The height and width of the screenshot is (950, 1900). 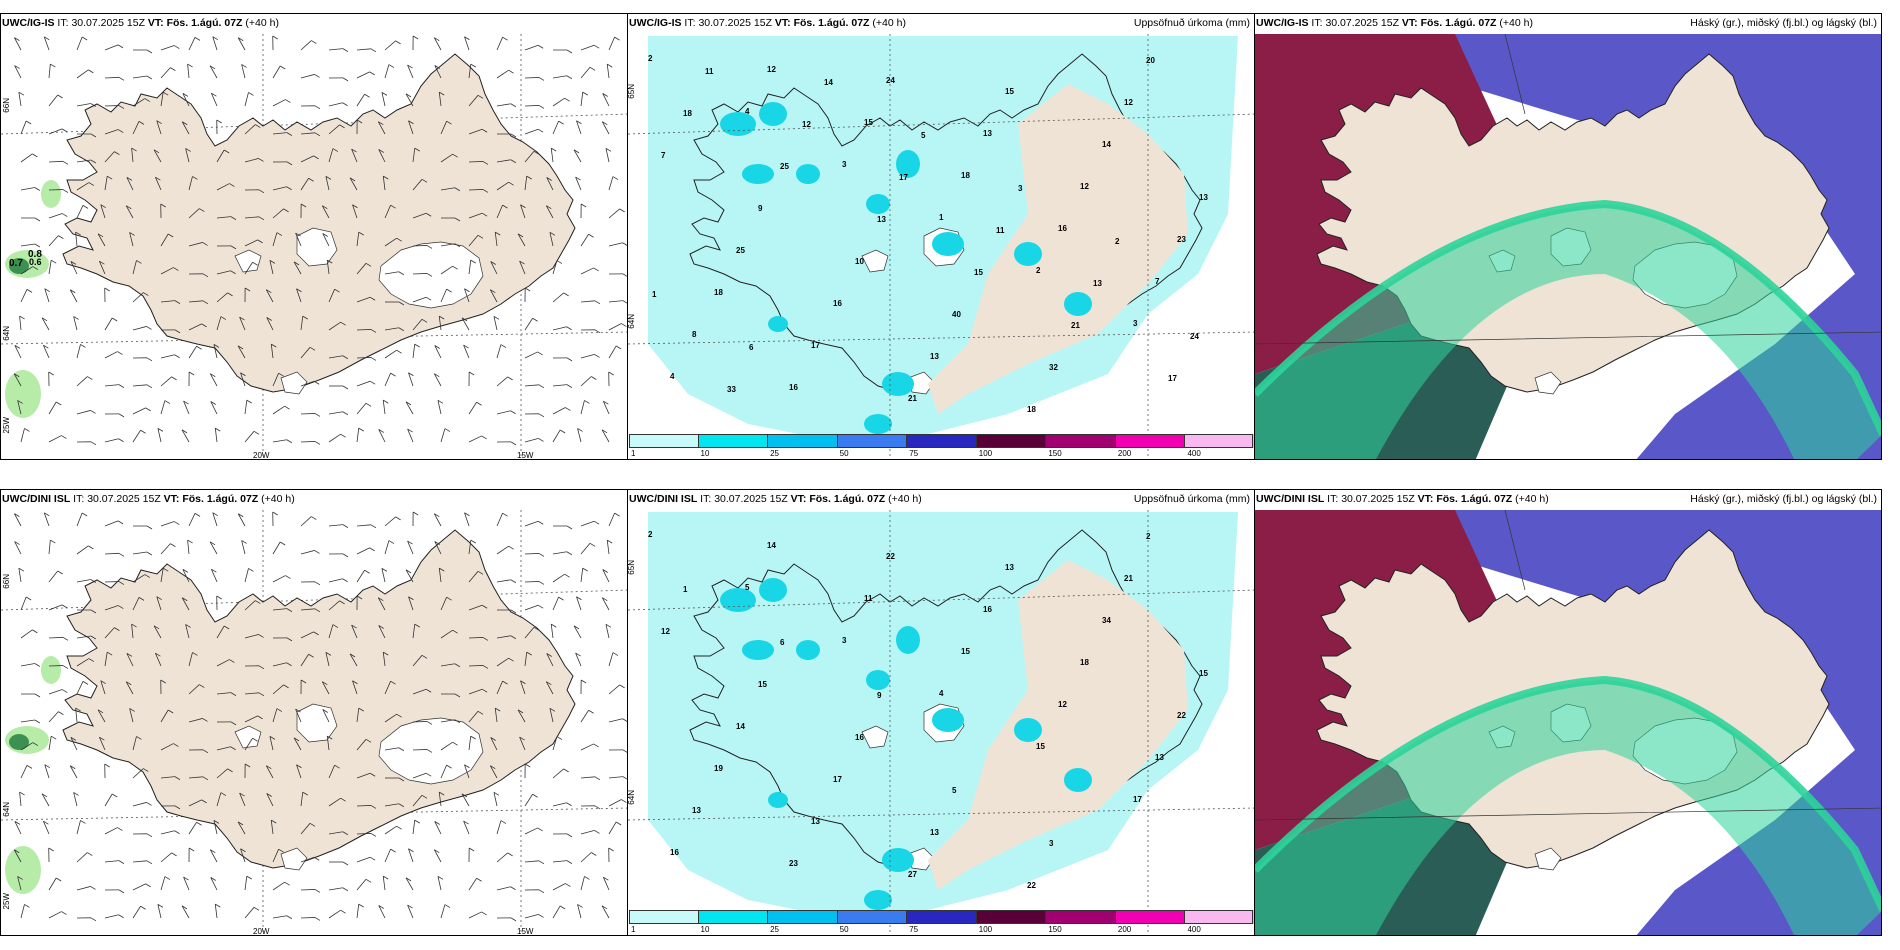 I want to click on colorbar-tick: 10, so click(x=705, y=453).